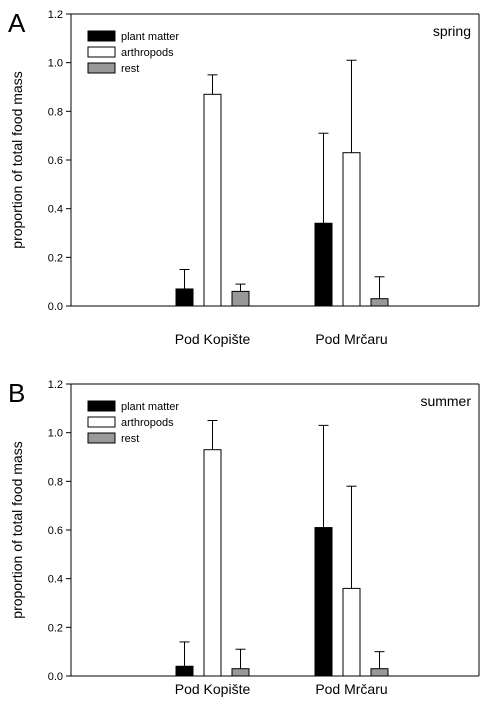  I want to click on panel-letter: B, so click(16, 393).